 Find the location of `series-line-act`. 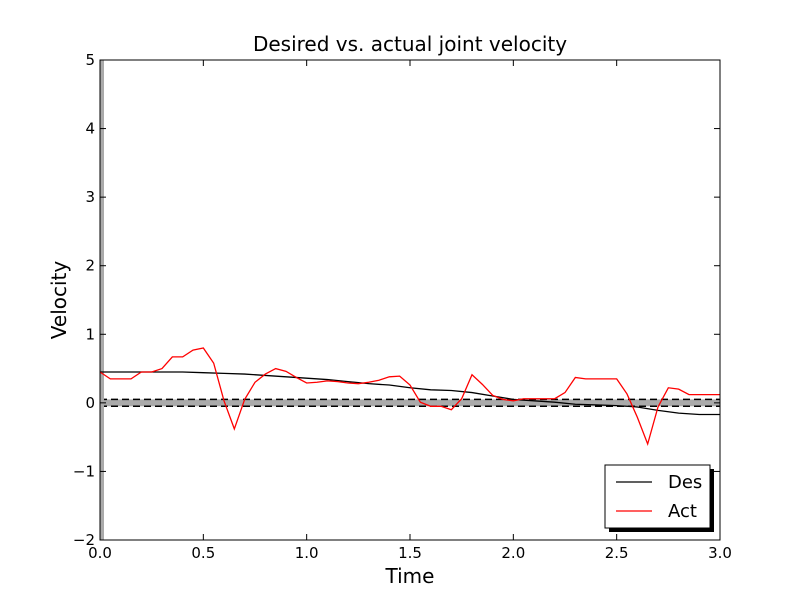

series-line-act is located at coordinates (409, 397).